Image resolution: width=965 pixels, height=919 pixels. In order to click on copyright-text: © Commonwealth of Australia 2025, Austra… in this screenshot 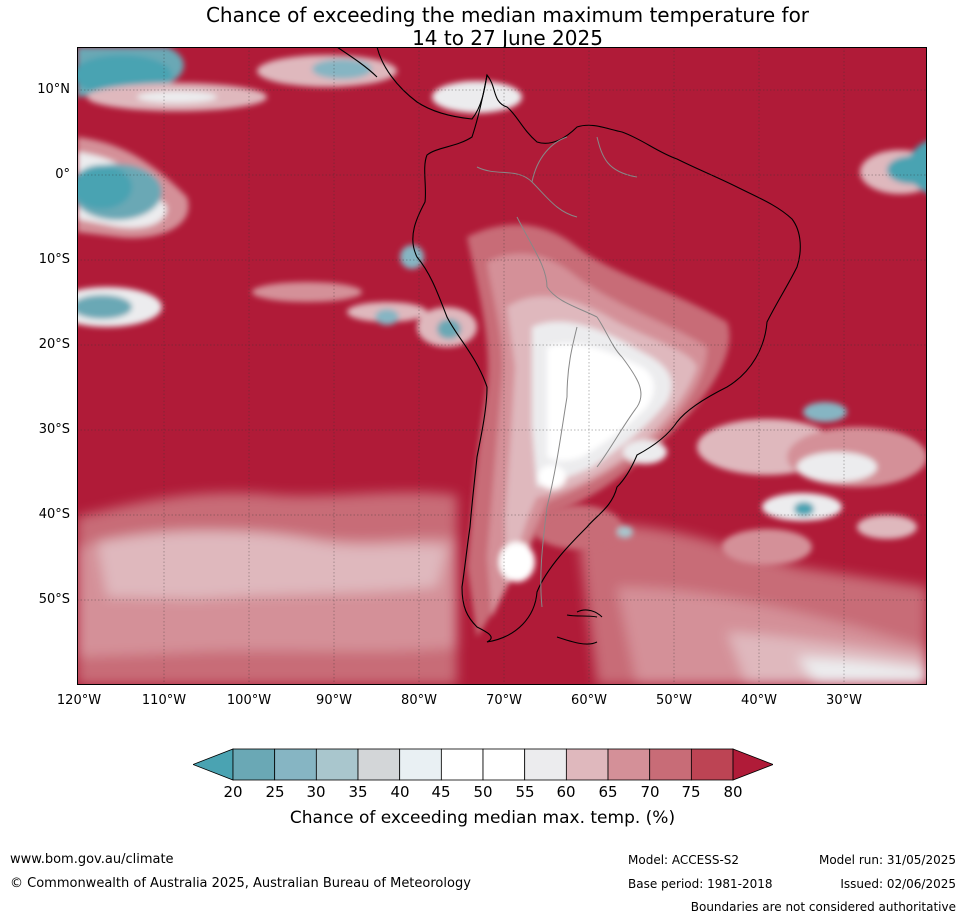, I will do `click(240, 883)`.